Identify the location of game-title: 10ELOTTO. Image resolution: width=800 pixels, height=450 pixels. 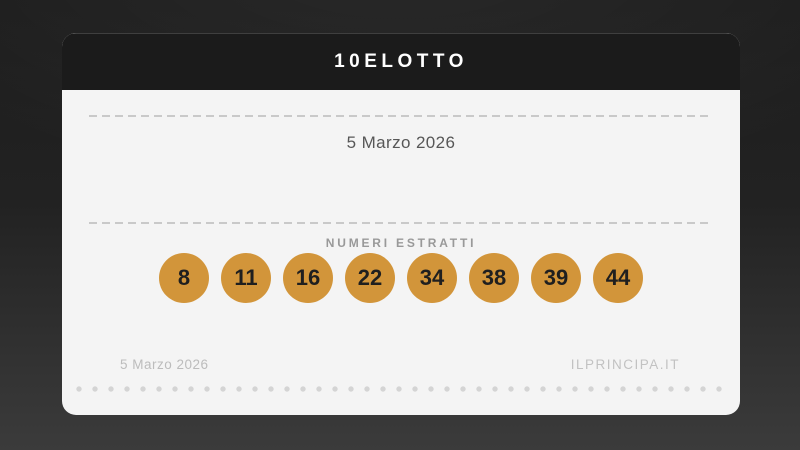
(401, 61).